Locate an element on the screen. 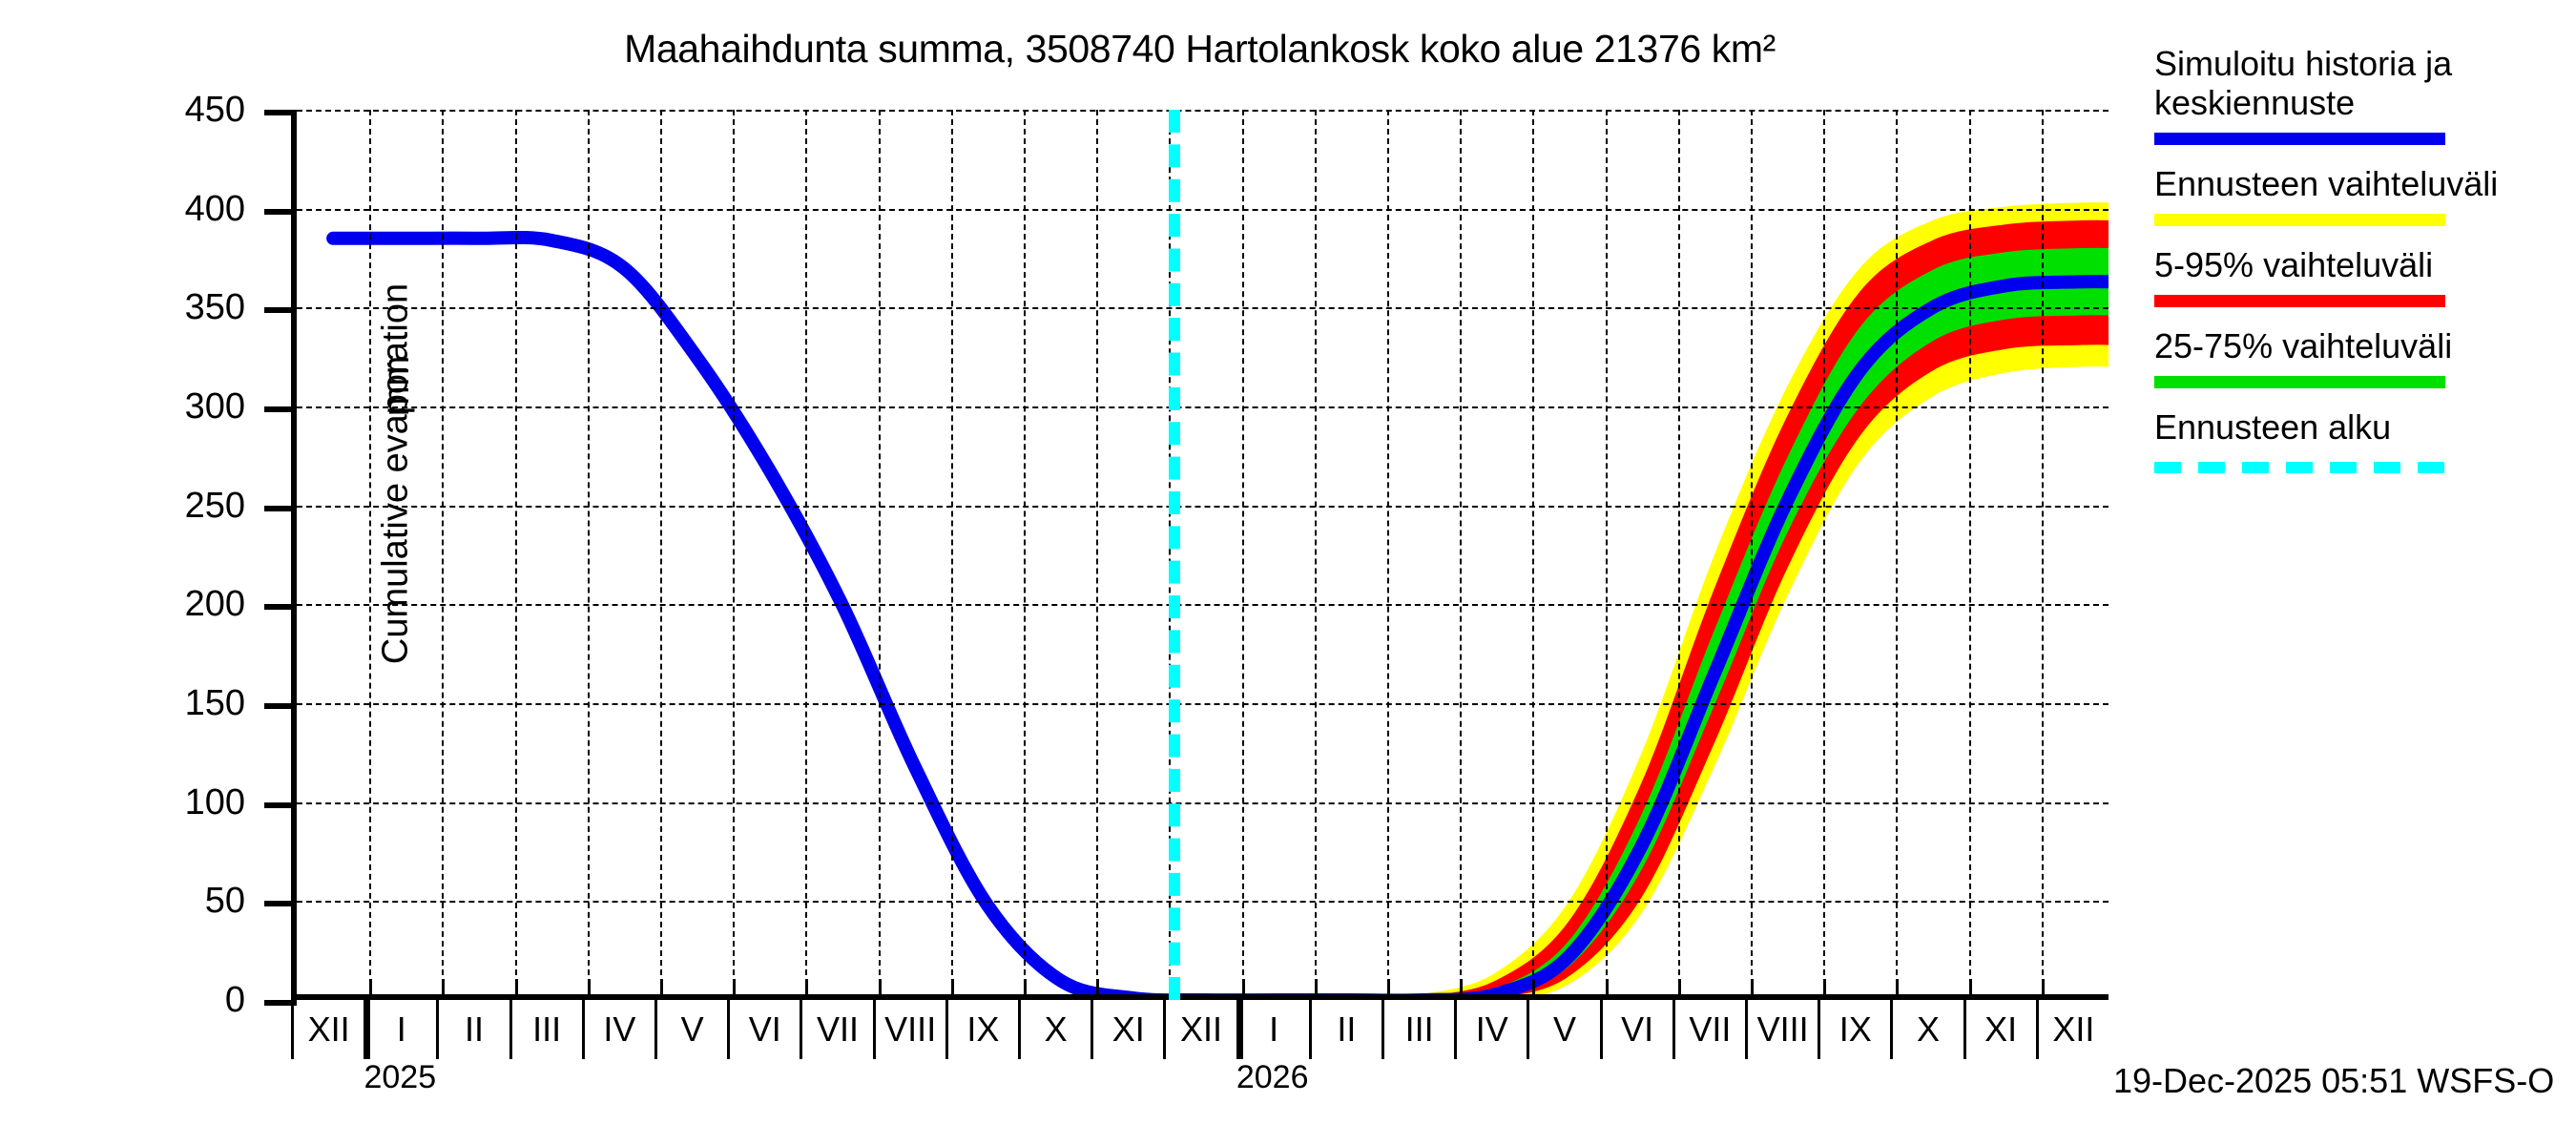 This screenshot has width=2576, height=1145. x-axis-year-label: 2025 is located at coordinates (400, 1077).